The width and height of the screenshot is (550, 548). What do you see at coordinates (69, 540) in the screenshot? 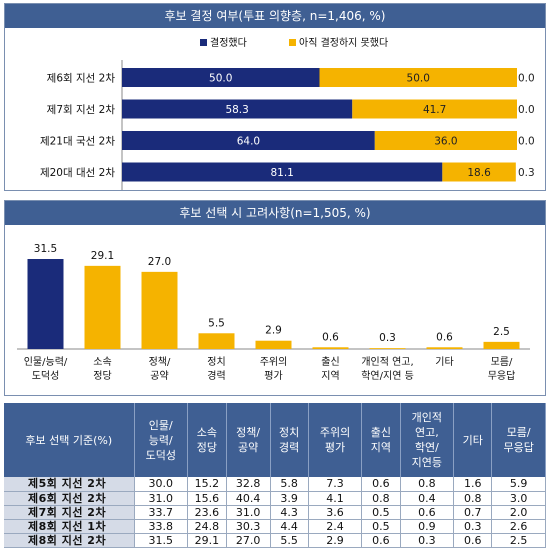
I see `row-label: 제8회 지선 2차` at bounding box center [69, 540].